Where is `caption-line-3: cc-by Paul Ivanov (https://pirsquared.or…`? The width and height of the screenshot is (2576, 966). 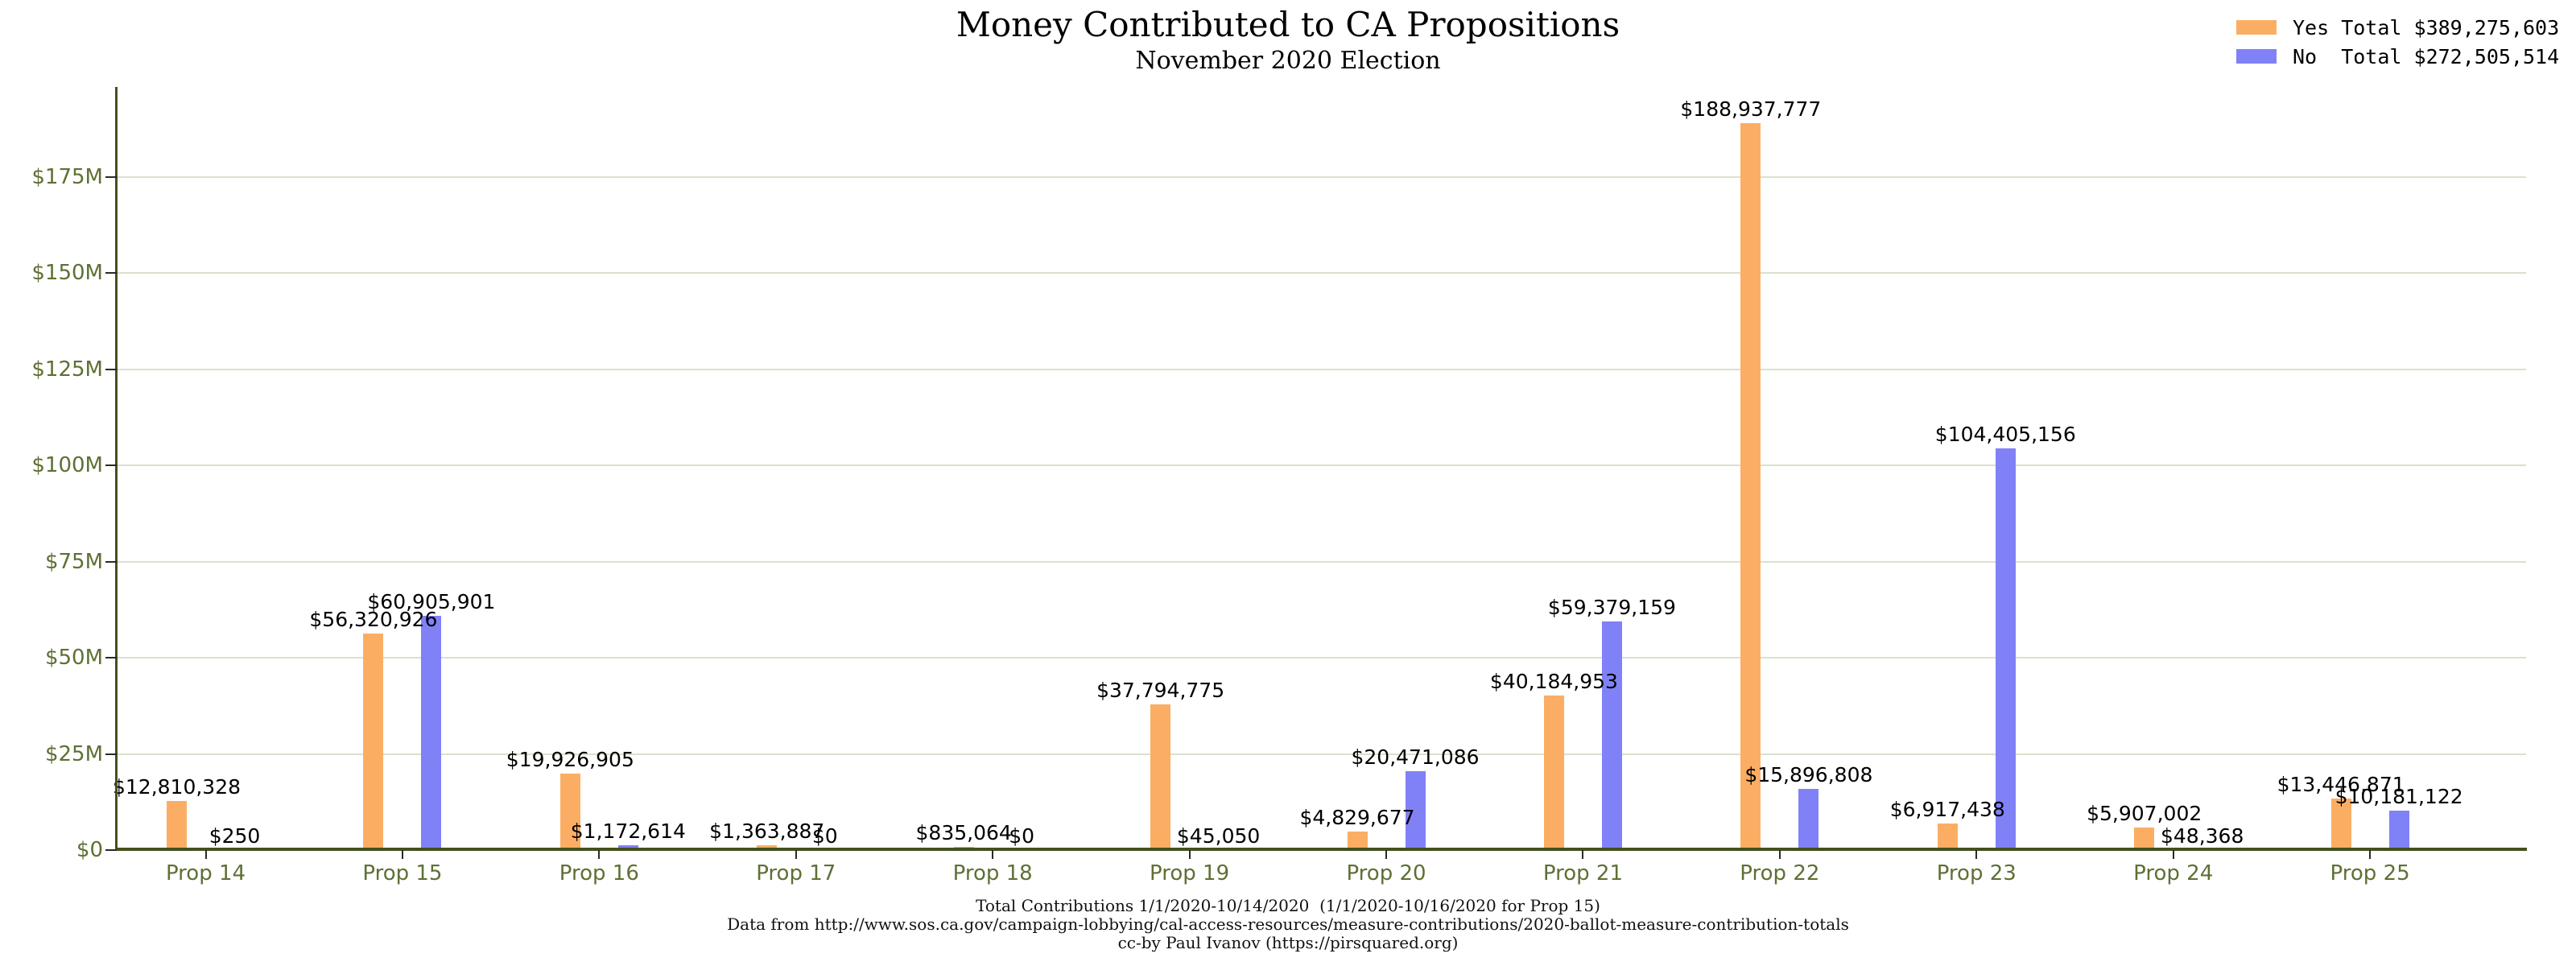
caption-line-3: cc-by Paul Ivanov (https://pirsquared.or… is located at coordinates (1288, 942).